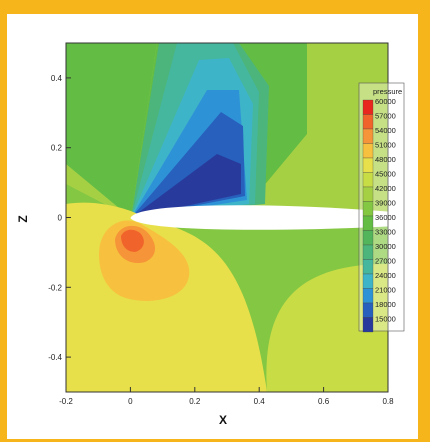 The image size is (430, 442). I want to click on legend-level-label: 18000, so click(385, 304).